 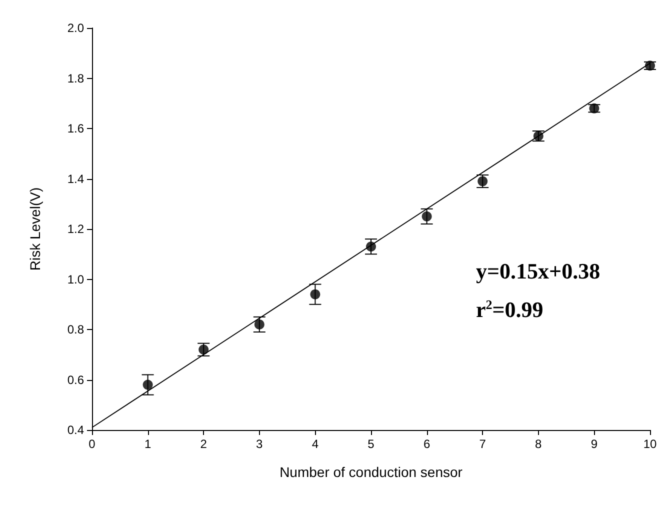 What do you see at coordinates (482, 444) in the screenshot?
I see `x-tick-label: 7` at bounding box center [482, 444].